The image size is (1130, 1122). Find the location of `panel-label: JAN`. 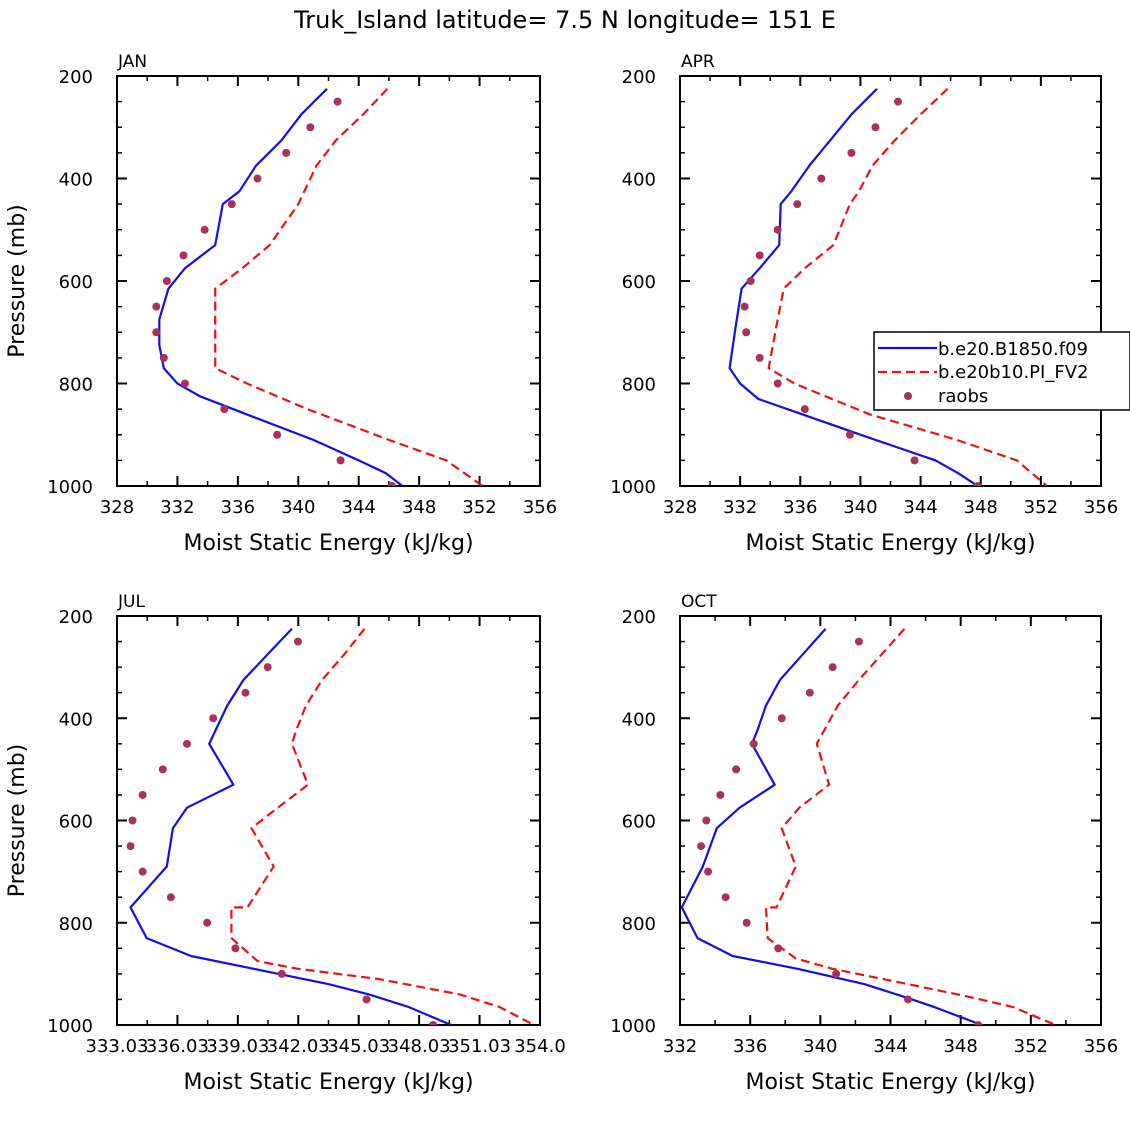

panel-label: JAN is located at coordinates (132, 62).